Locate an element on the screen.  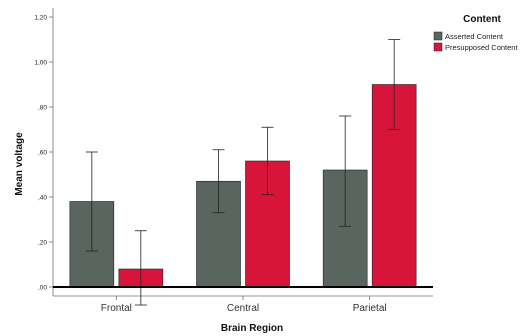
y-axis-ticks: ,00 ,20 ,40 ,60 ,80 1,00 1,20 is located at coordinates (43, 152).